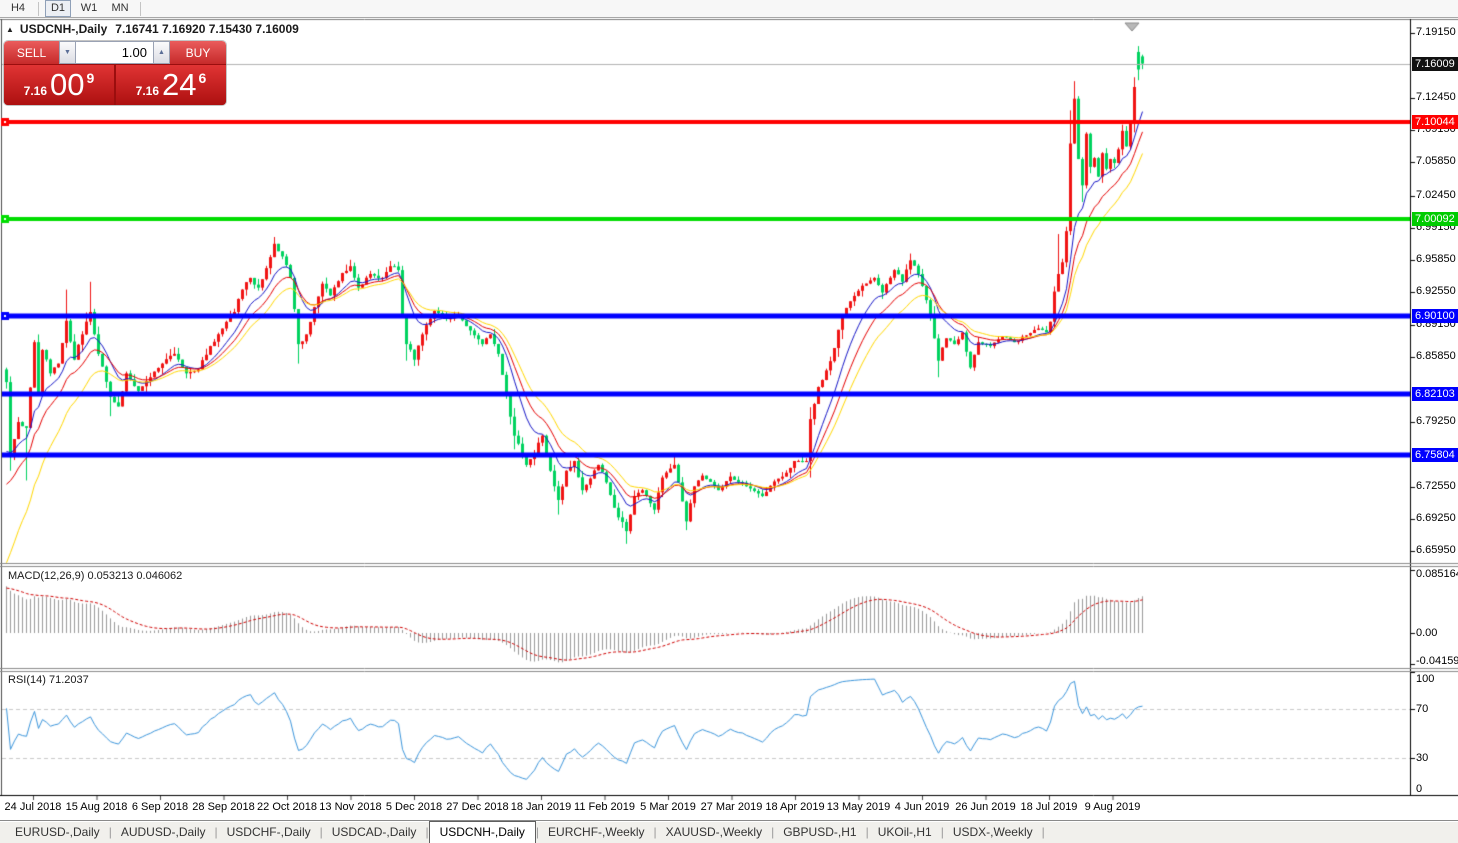 The width and height of the screenshot is (1458, 843). I want to click on tab-usdx-weekly: USDX-,Weekly, so click(992, 832).